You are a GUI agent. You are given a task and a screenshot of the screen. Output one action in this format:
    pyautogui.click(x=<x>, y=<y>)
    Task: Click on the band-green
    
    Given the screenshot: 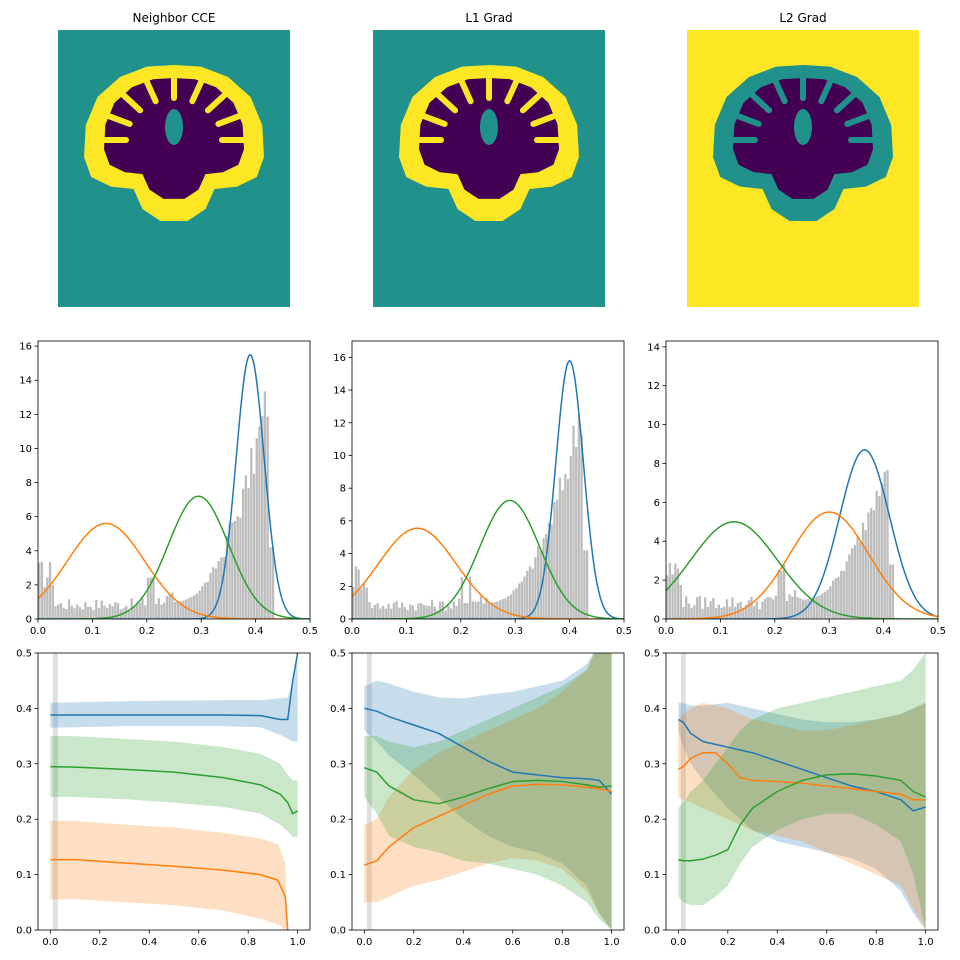 What is the action you would take?
    pyautogui.click(x=488, y=791)
    